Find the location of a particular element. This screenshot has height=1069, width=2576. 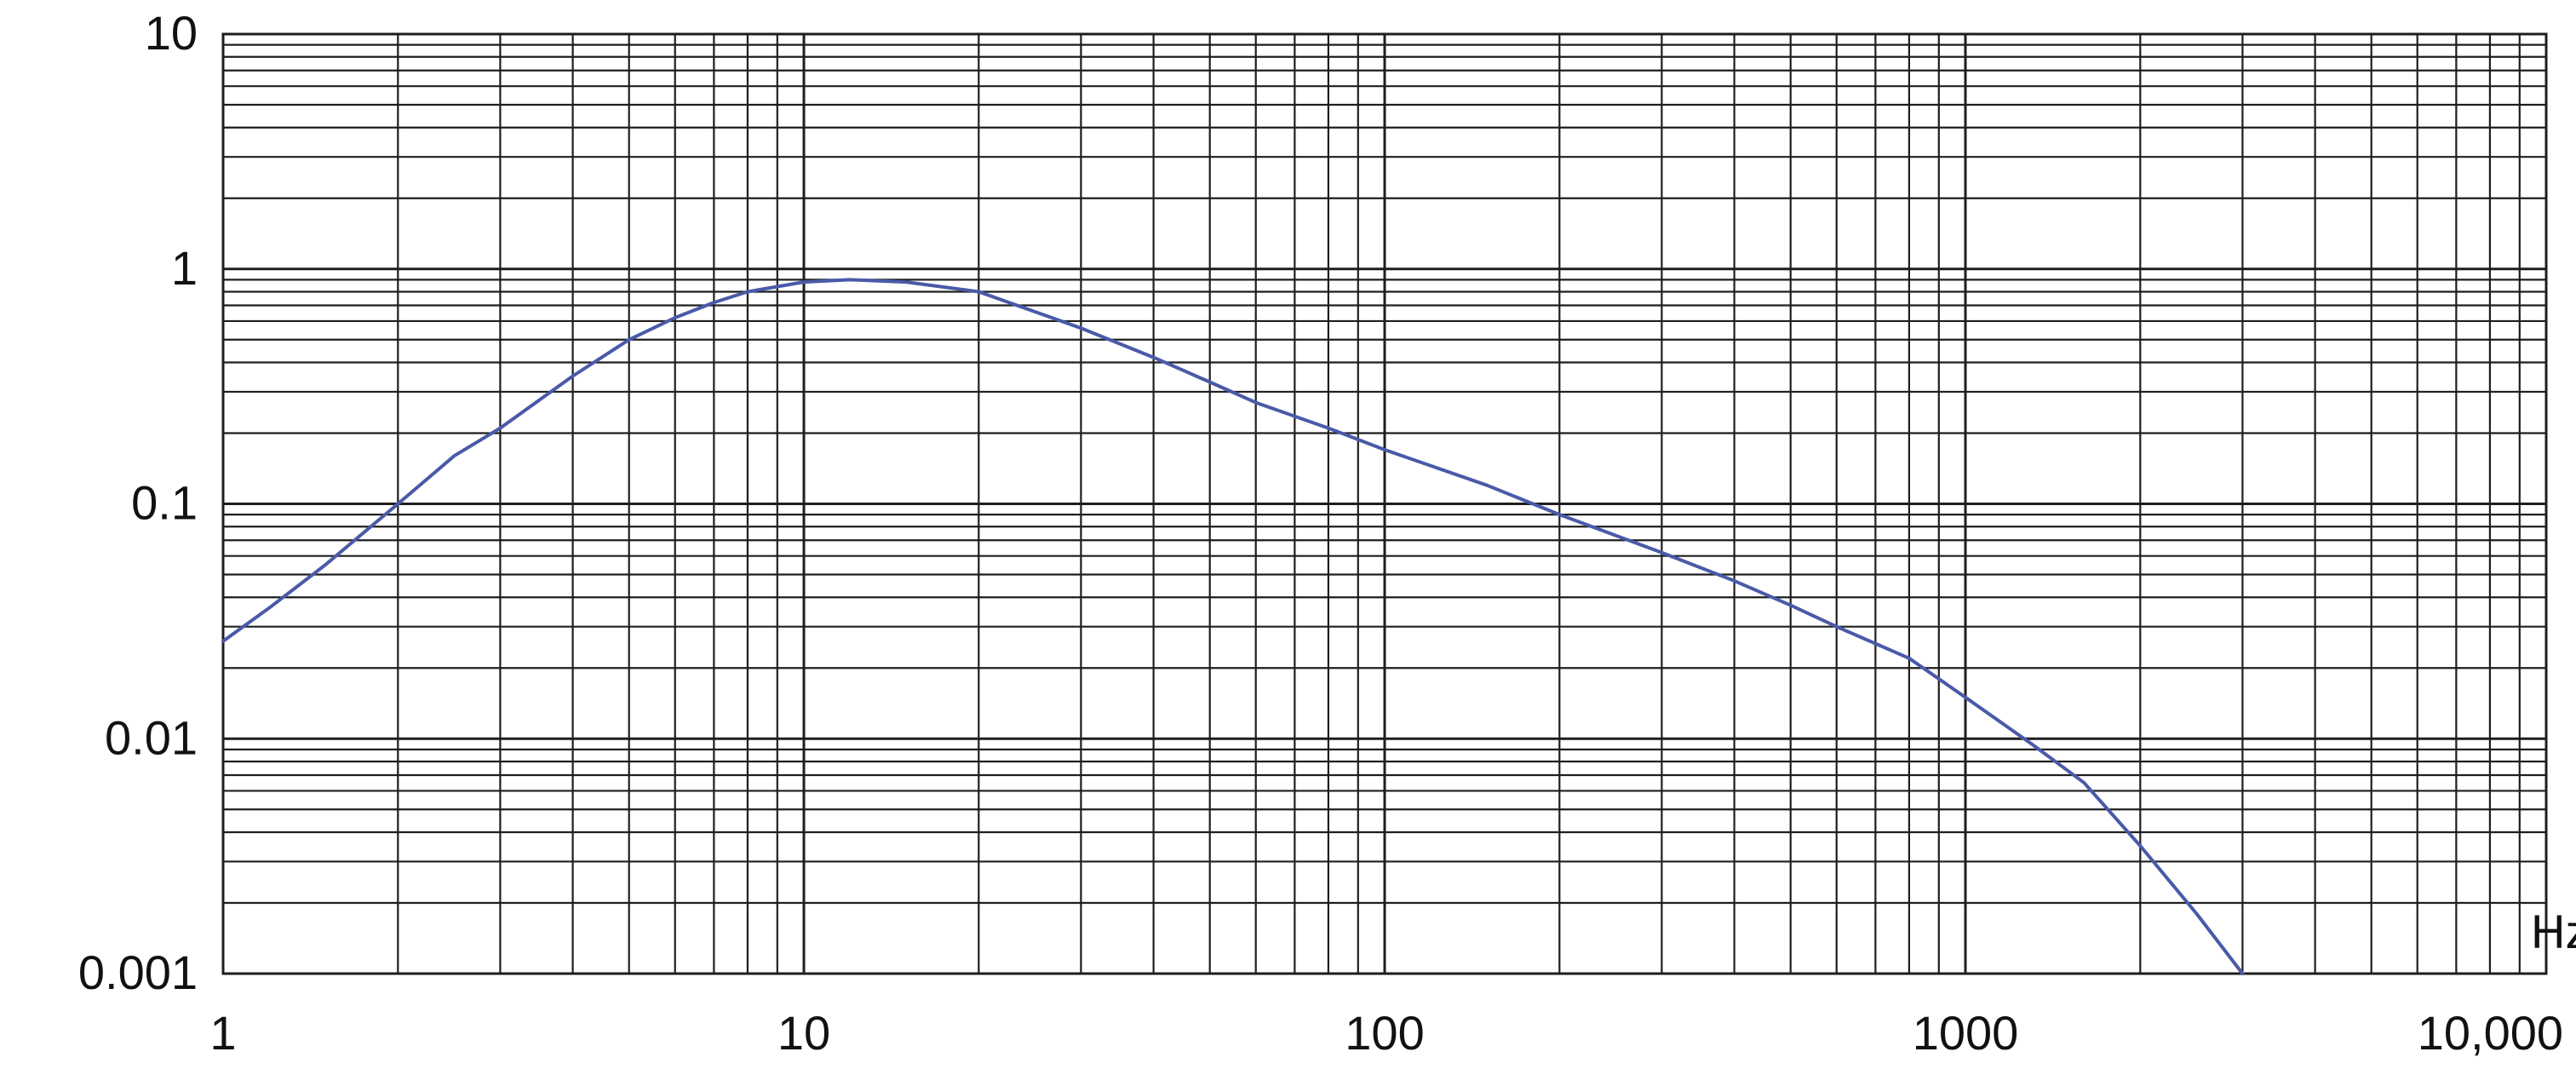

y-tick-label: 10 is located at coordinates (171, 33).